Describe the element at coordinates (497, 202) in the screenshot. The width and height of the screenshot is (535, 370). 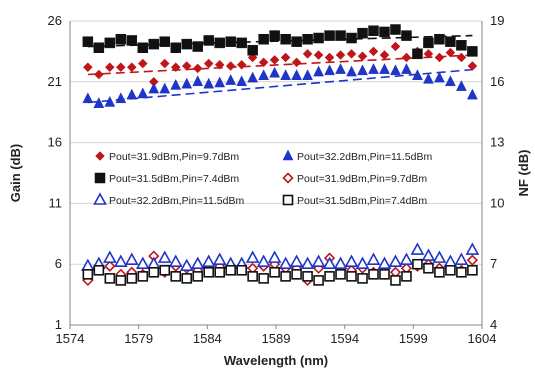
I see `right-tick-label: 10` at that location.